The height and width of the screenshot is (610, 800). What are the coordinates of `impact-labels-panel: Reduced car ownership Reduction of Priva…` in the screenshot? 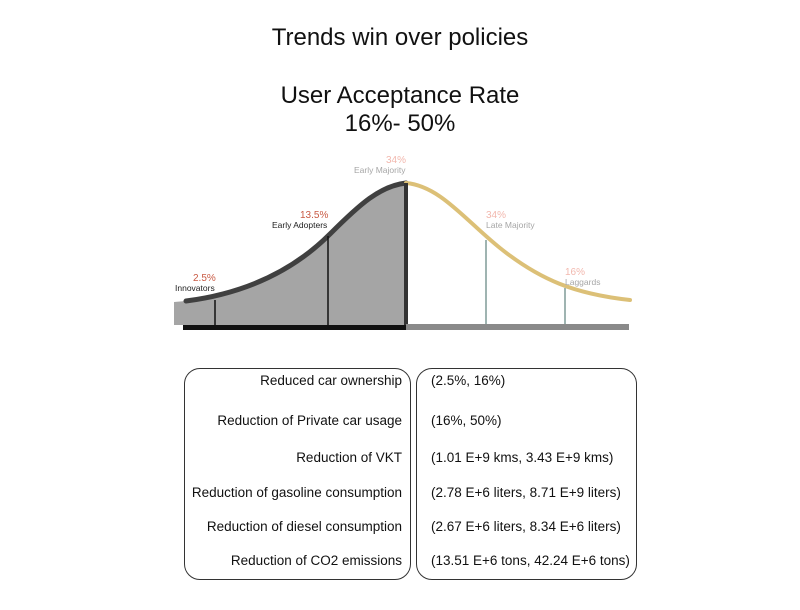 It's located at (297, 474).